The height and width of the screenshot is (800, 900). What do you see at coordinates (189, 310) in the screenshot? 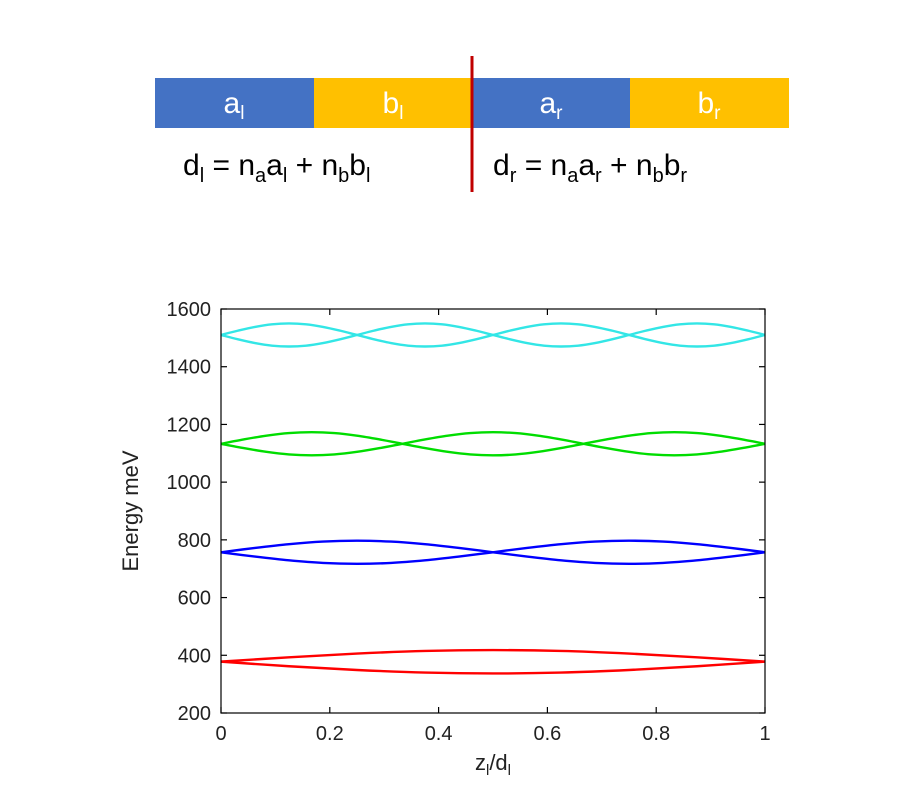
I see `y-tick-label: 1600` at bounding box center [189, 310].